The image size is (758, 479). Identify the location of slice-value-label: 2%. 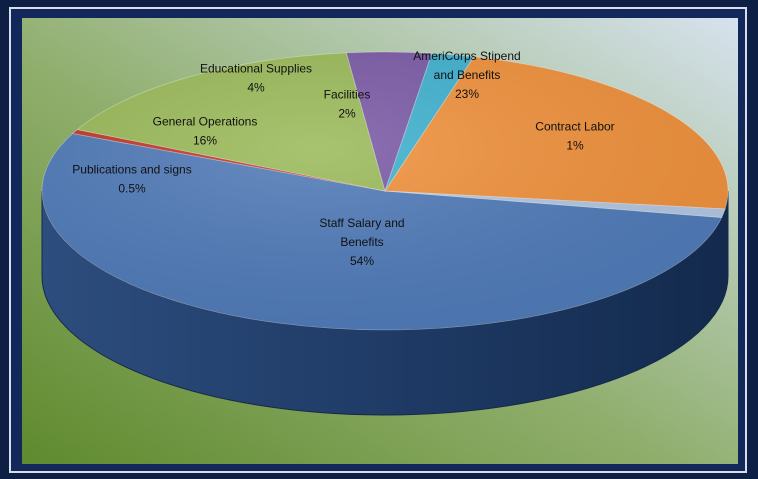
(347, 114).